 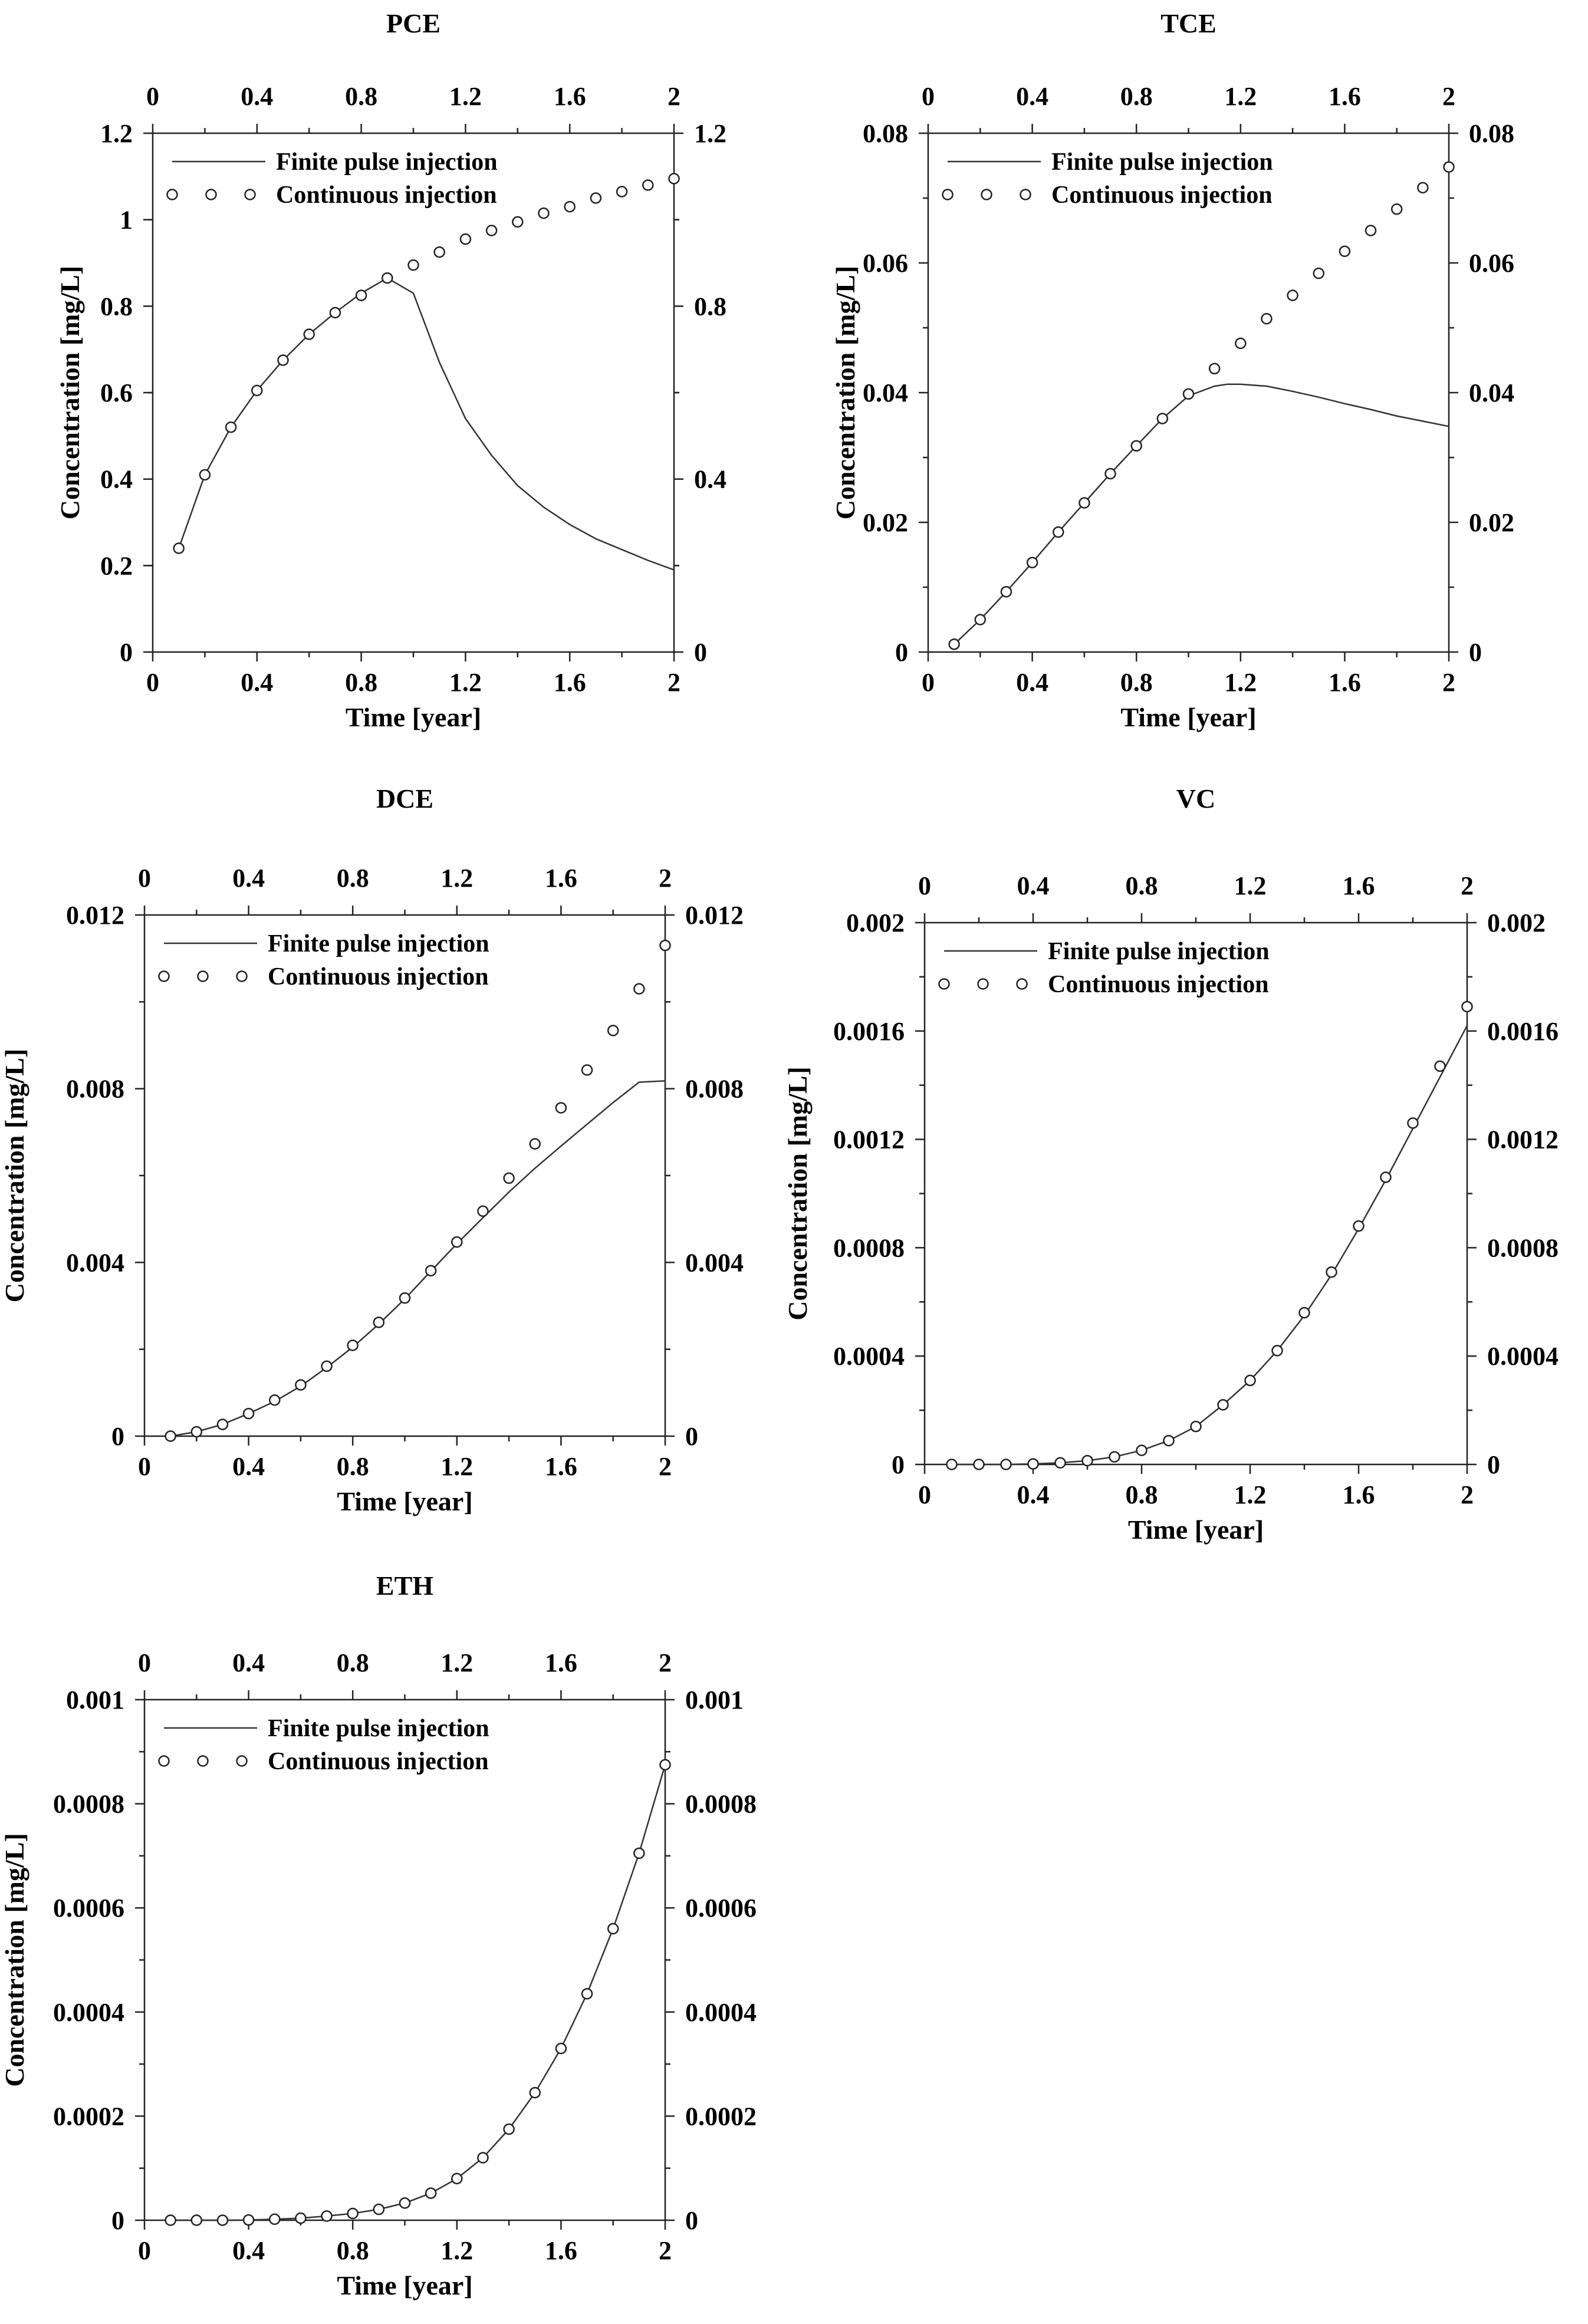 I want to click on y-tick-label: 0.02, so click(x=885, y=522).